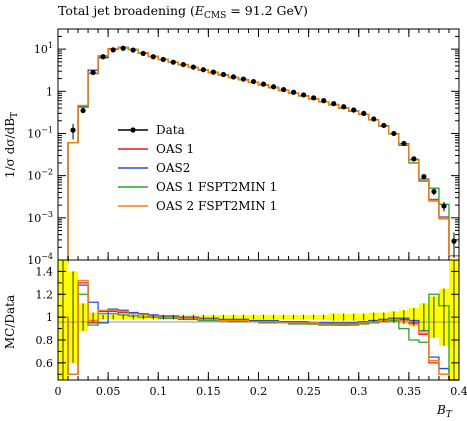  I want to click on y-tick-label: 10⁻², so click(40, 175).